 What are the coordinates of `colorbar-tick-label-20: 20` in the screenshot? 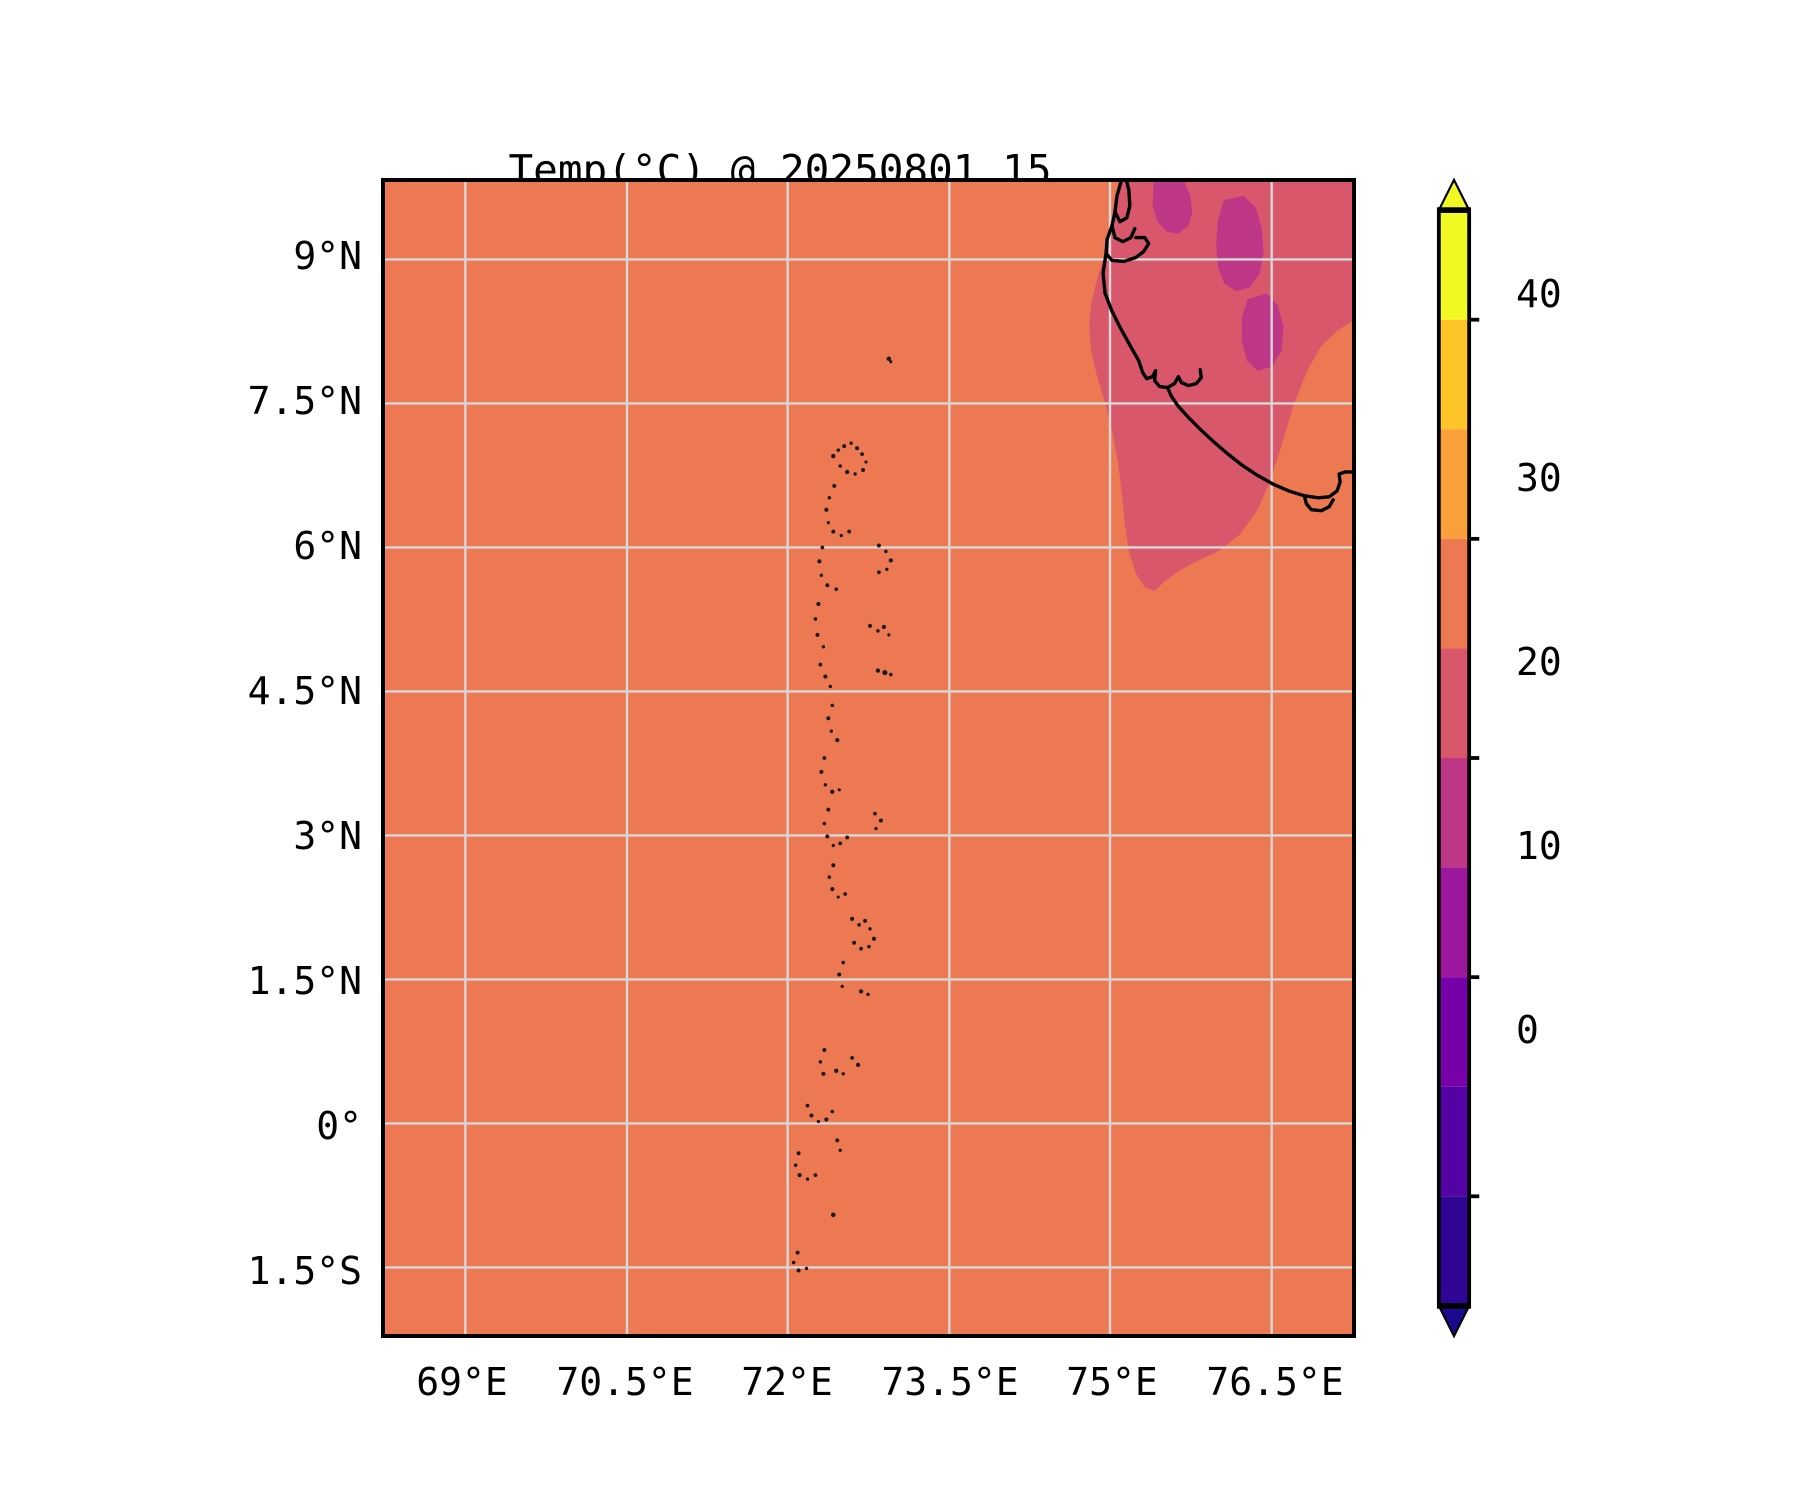 It's located at (1539, 662).